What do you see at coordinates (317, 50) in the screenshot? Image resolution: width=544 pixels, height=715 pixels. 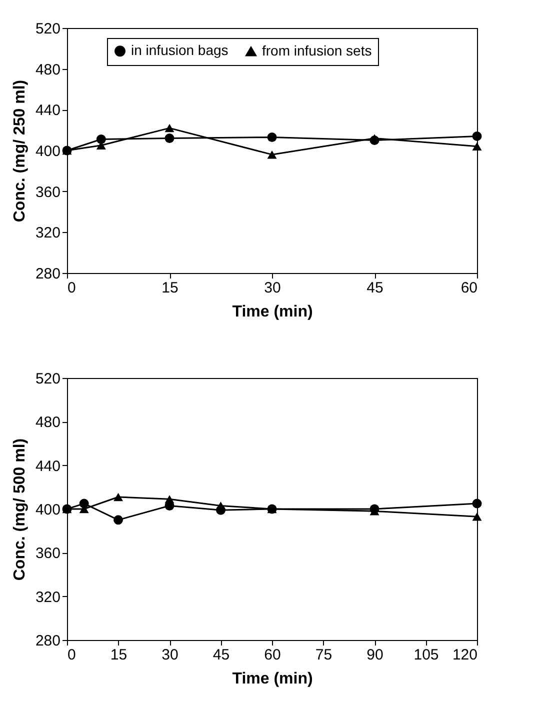 I see `legend-label: from infusion sets` at bounding box center [317, 50].